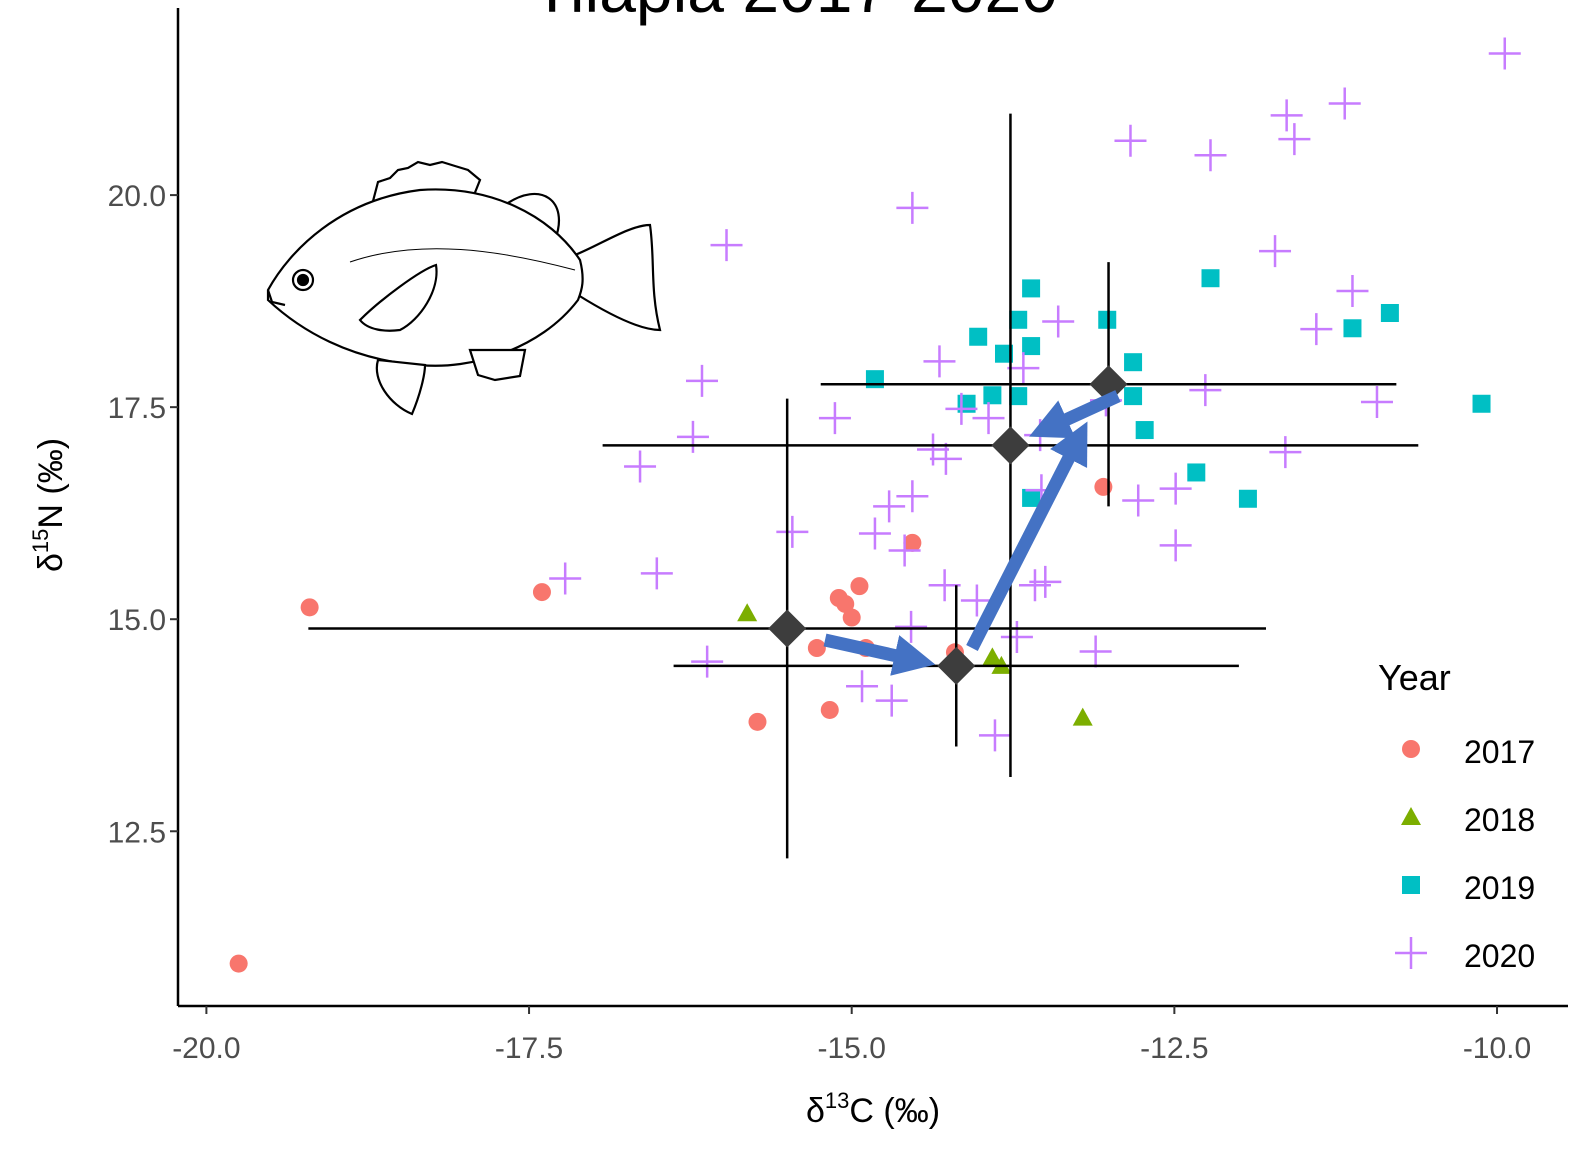  I want to click on y-tick-label: 12.5, so click(137, 832).